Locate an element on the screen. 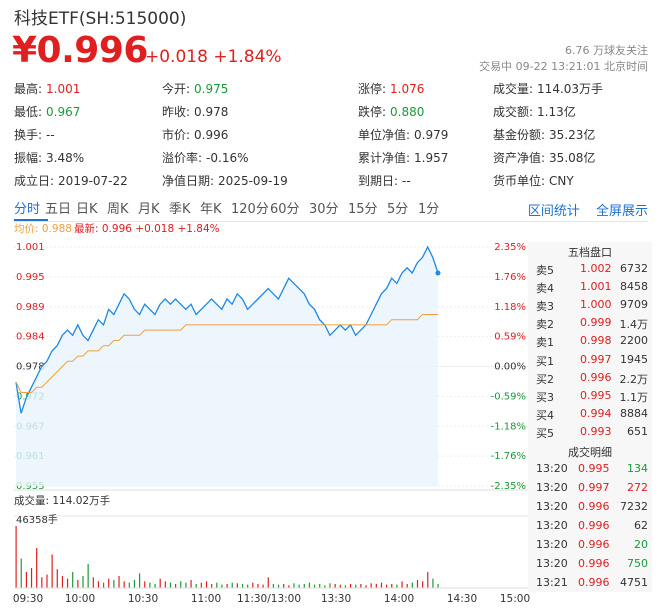  pct-tick-label: 1.76% is located at coordinates (510, 277).